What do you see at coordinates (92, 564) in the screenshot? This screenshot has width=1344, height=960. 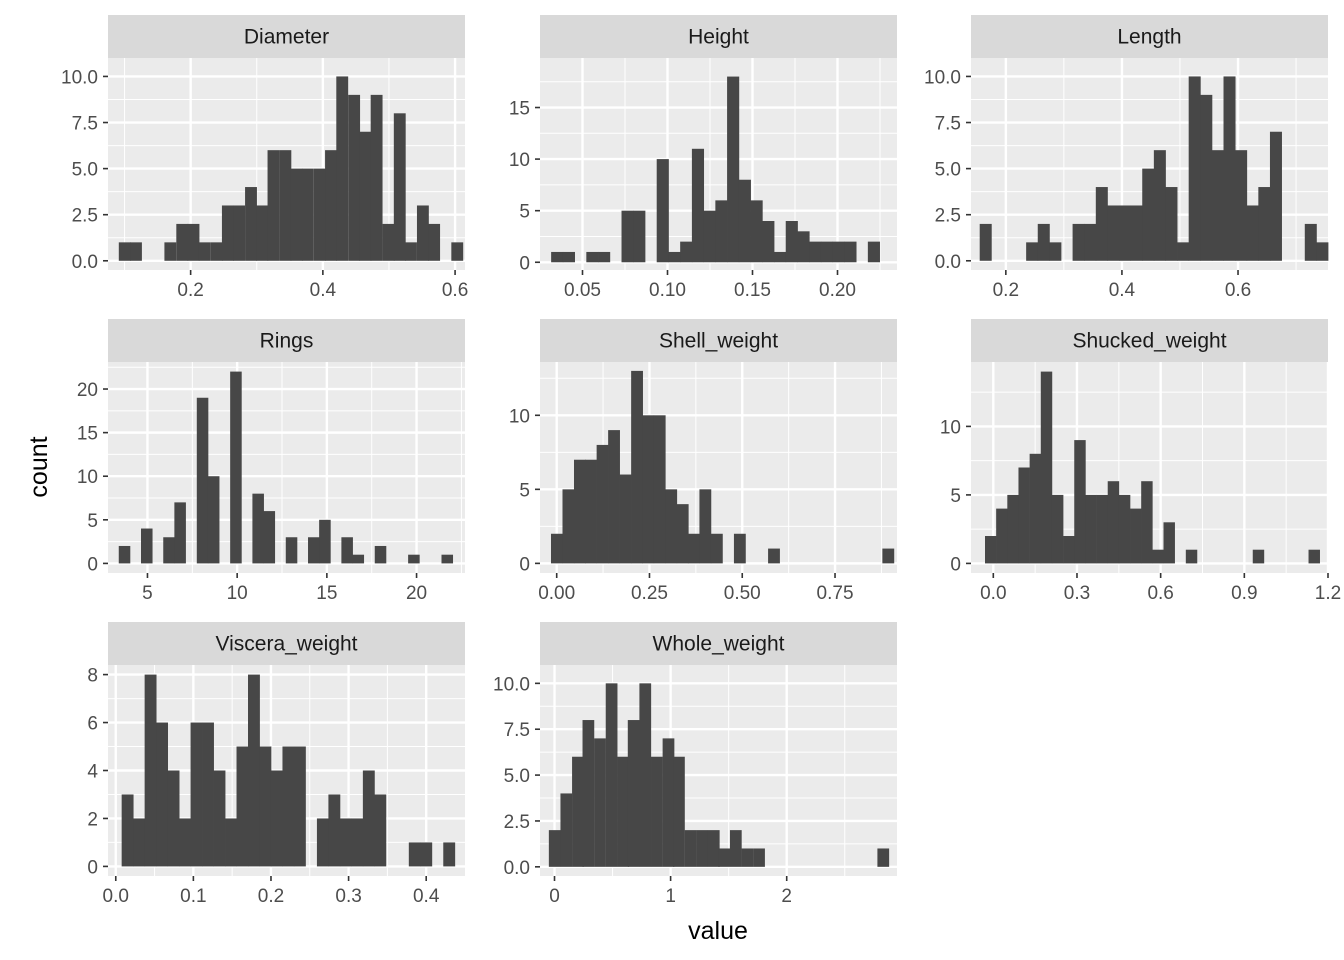 I see `y-tick-label-rings: 0` at bounding box center [92, 564].